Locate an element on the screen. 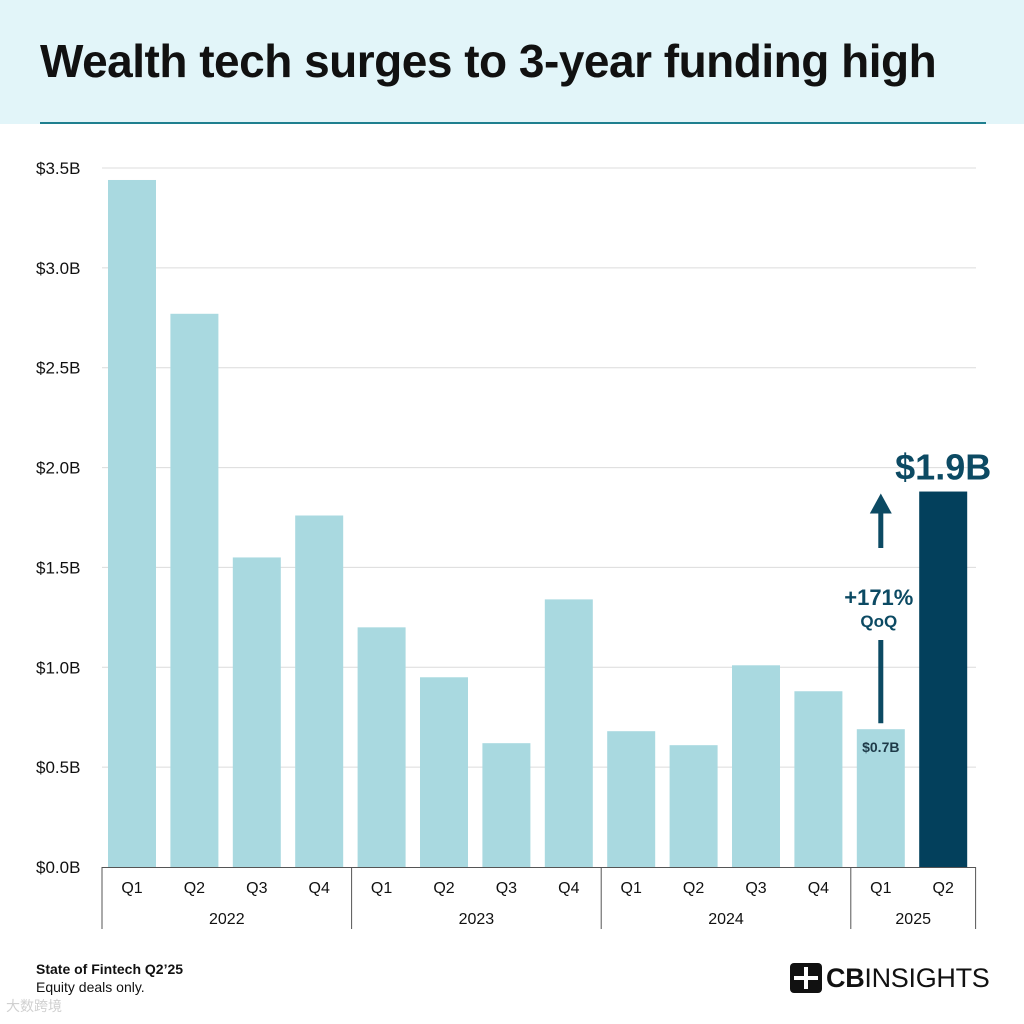  year-label: 2024 is located at coordinates (726, 919).